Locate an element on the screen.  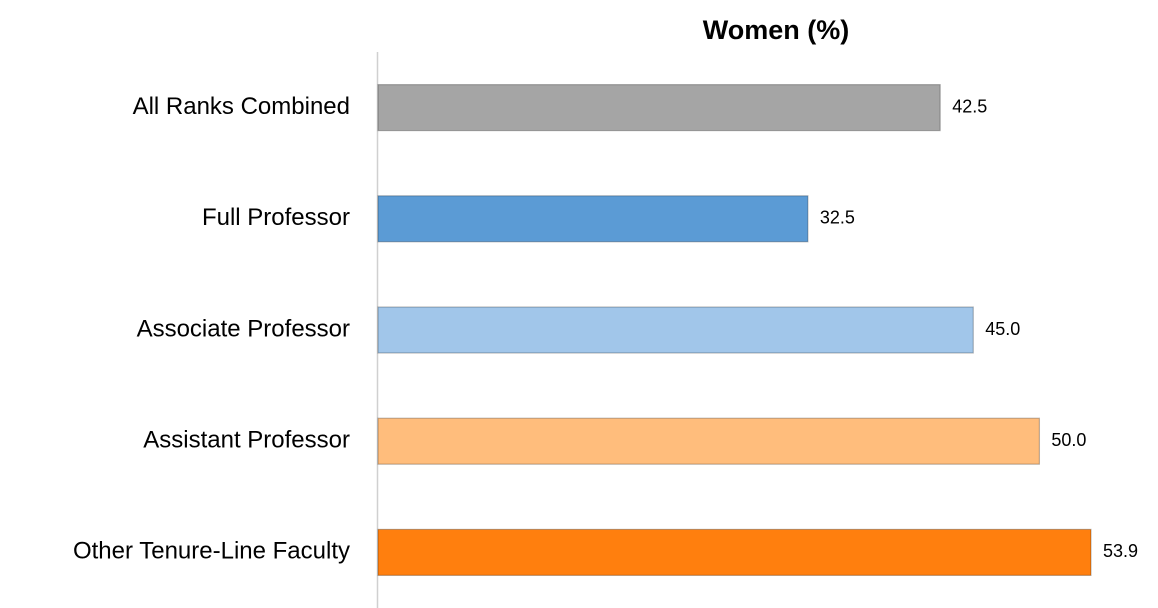
category-label: Other Tenure-Line Faculty is located at coordinates (211, 551).